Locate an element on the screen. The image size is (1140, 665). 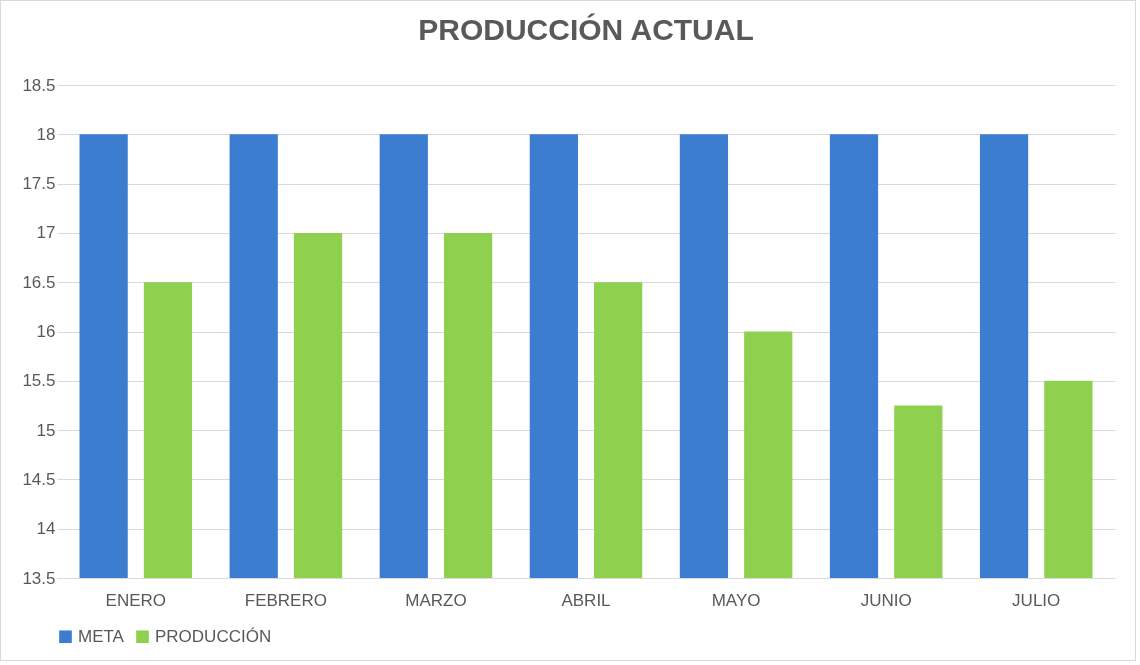
x-tick-label: JUNIO is located at coordinates (886, 600).